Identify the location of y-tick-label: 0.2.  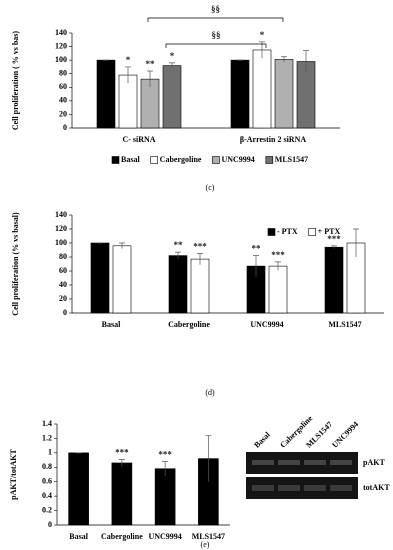
(47, 509).